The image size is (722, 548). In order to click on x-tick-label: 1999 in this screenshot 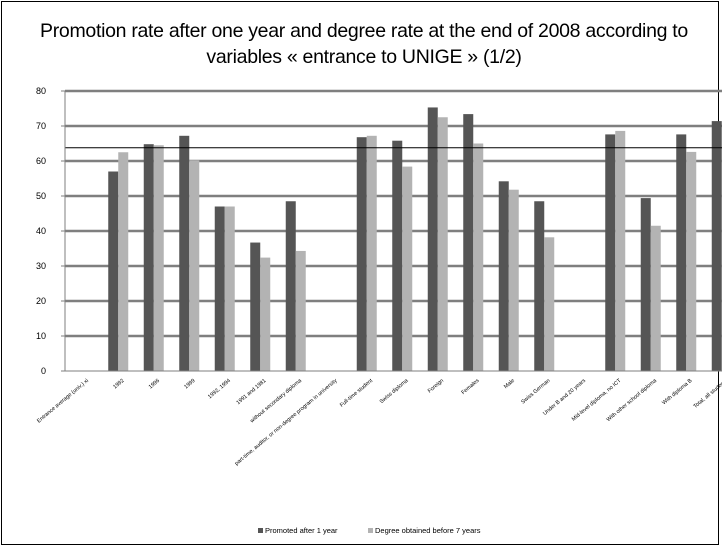, I will do `click(189, 384)`.